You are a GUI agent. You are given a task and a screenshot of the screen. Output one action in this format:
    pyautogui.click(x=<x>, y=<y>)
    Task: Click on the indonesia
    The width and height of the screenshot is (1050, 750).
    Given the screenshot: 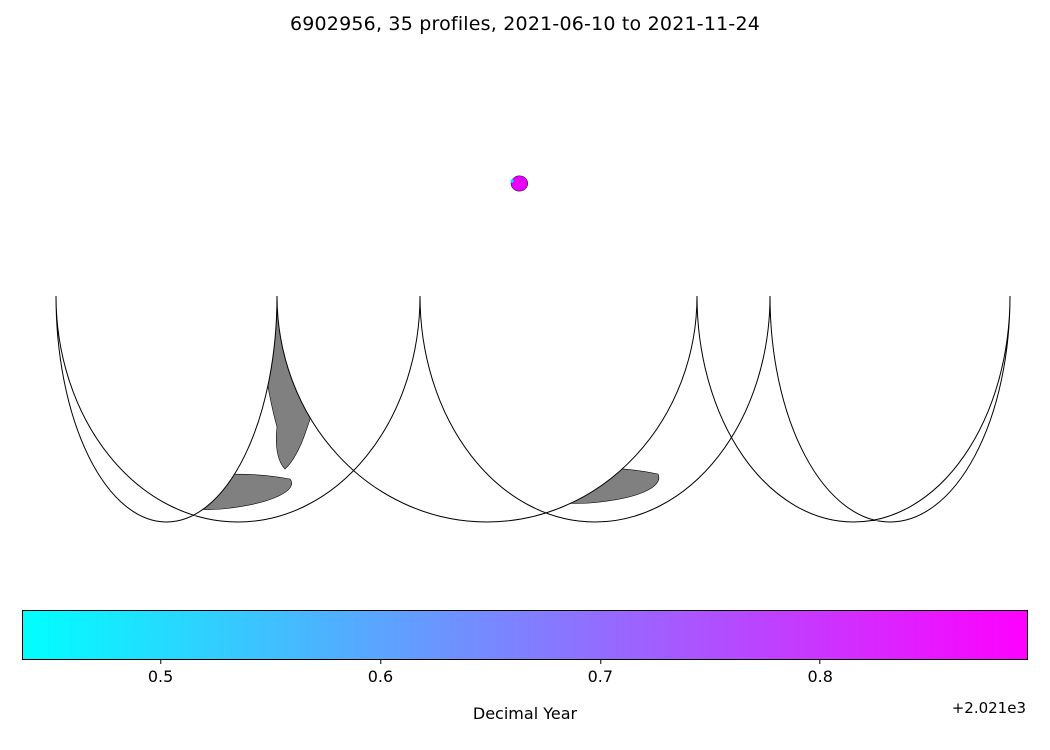 What is the action you would take?
    pyautogui.click(x=847, y=315)
    